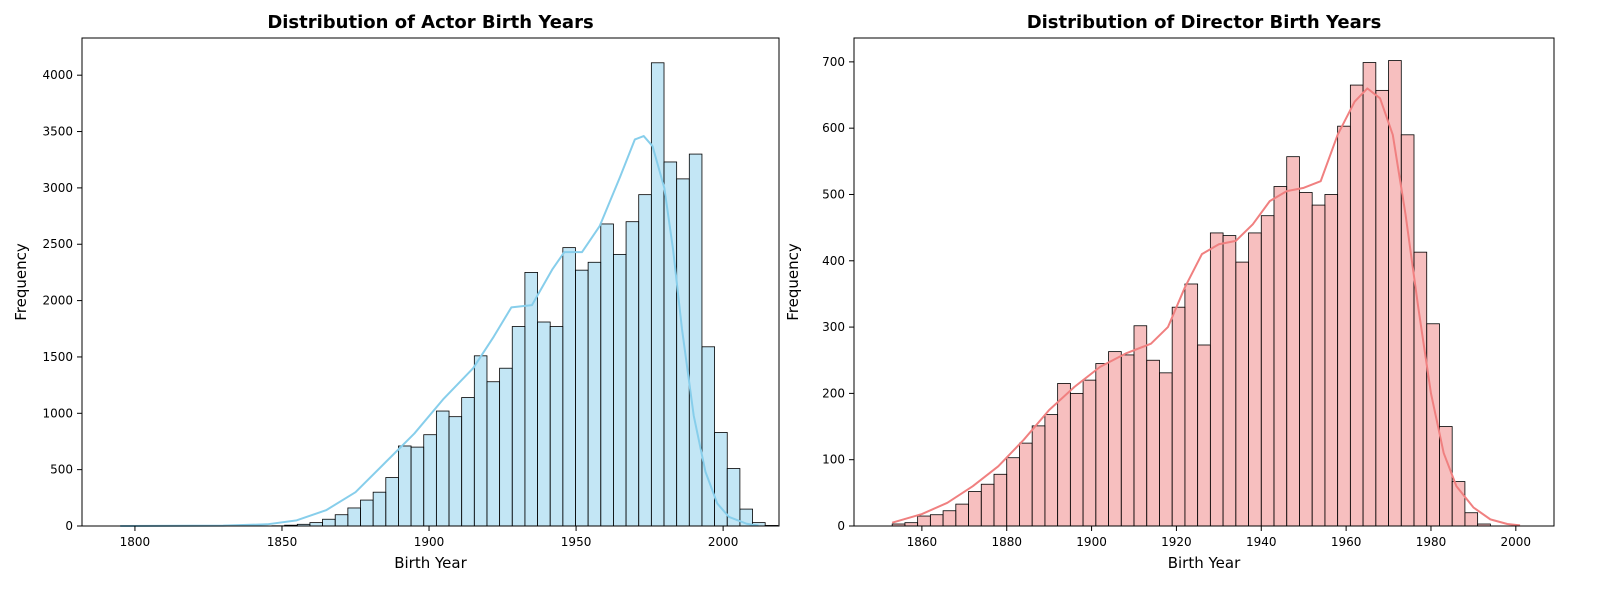  Describe the element at coordinates (833, 128) in the screenshot. I see `y-tick-label: 600` at that location.